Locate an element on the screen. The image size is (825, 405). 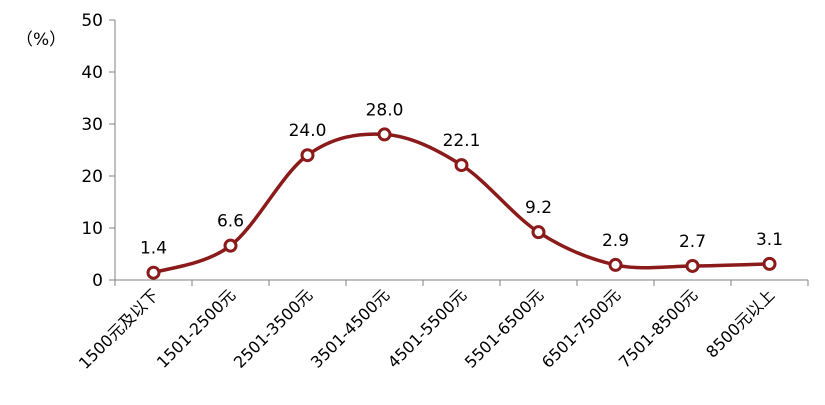
y-tick-label: 0 is located at coordinates (97, 281).